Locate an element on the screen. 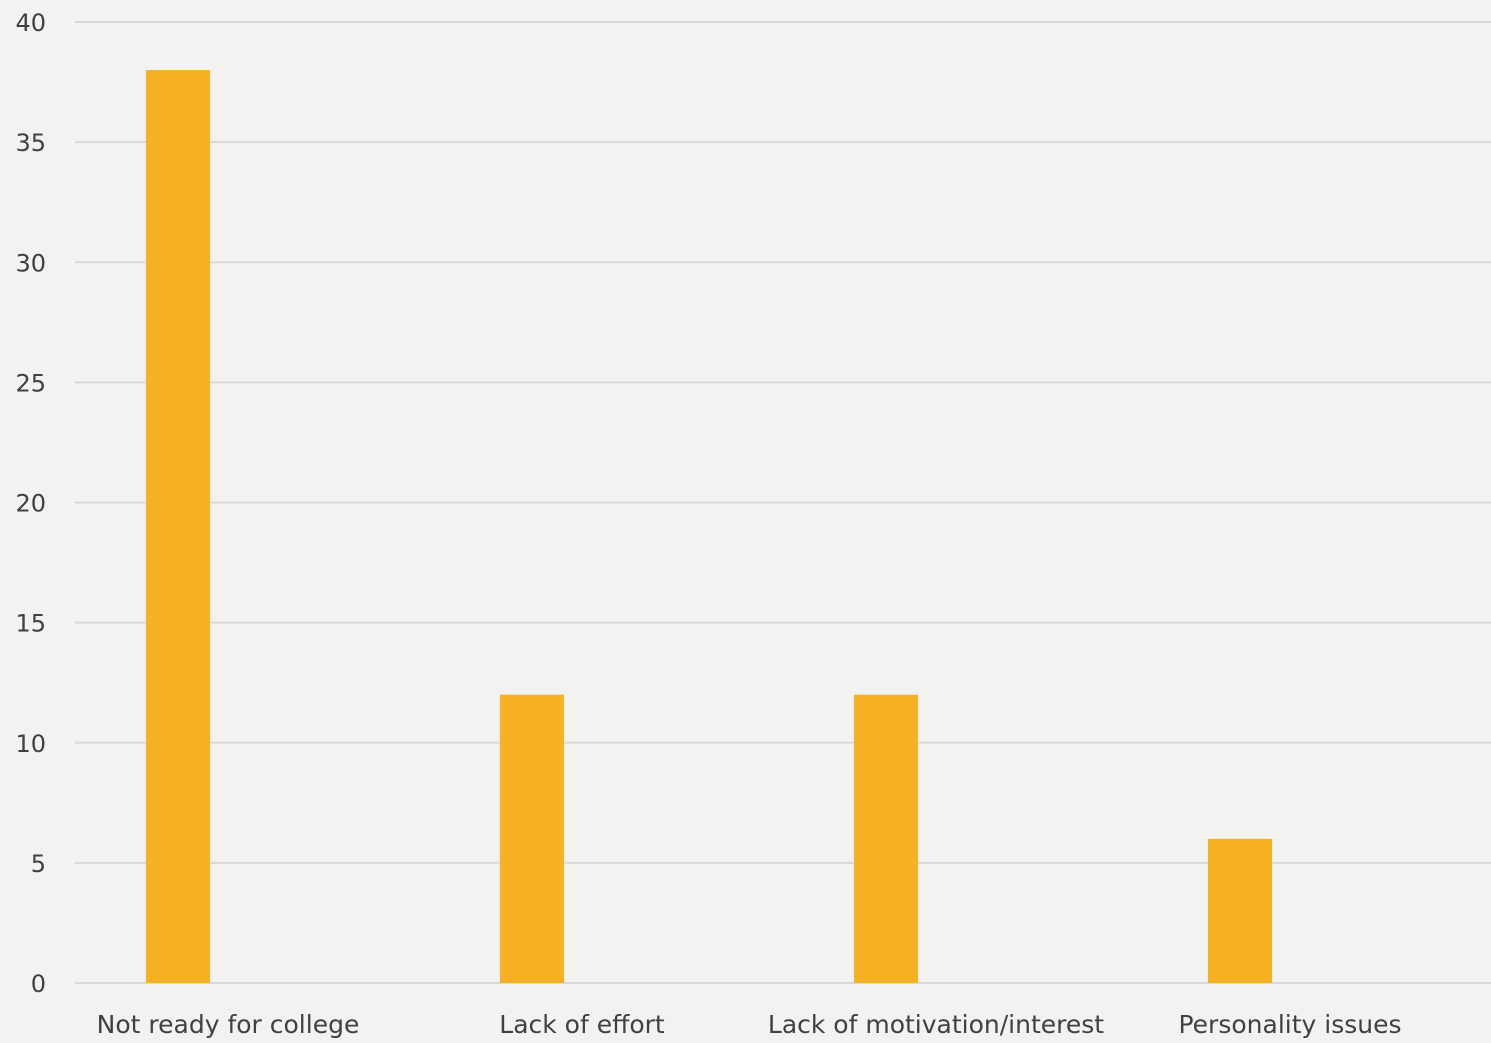 Image resolution: width=1491 pixels, height=1043 pixels. y-tick-label: 10 is located at coordinates (30, 744).